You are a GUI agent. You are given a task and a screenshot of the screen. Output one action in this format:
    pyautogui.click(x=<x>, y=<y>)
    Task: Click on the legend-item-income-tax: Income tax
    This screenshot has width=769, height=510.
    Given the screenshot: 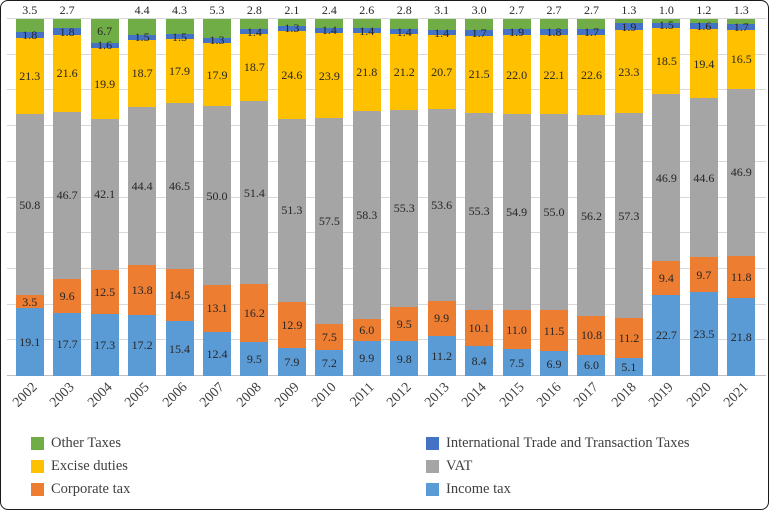 What is the action you would take?
    pyautogui.click(x=558, y=489)
    